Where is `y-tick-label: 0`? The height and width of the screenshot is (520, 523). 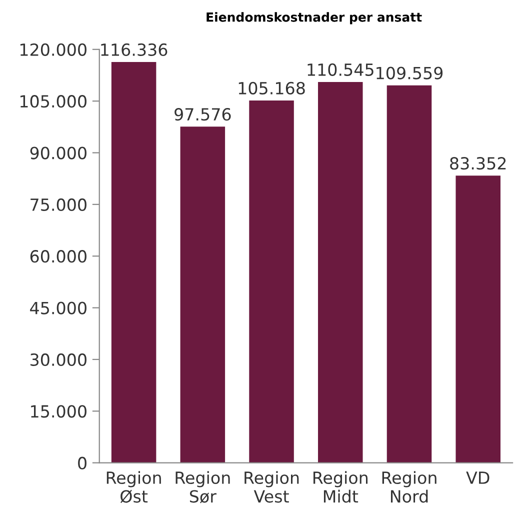 y-tick-label: 0 is located at coordinates (82, 463).